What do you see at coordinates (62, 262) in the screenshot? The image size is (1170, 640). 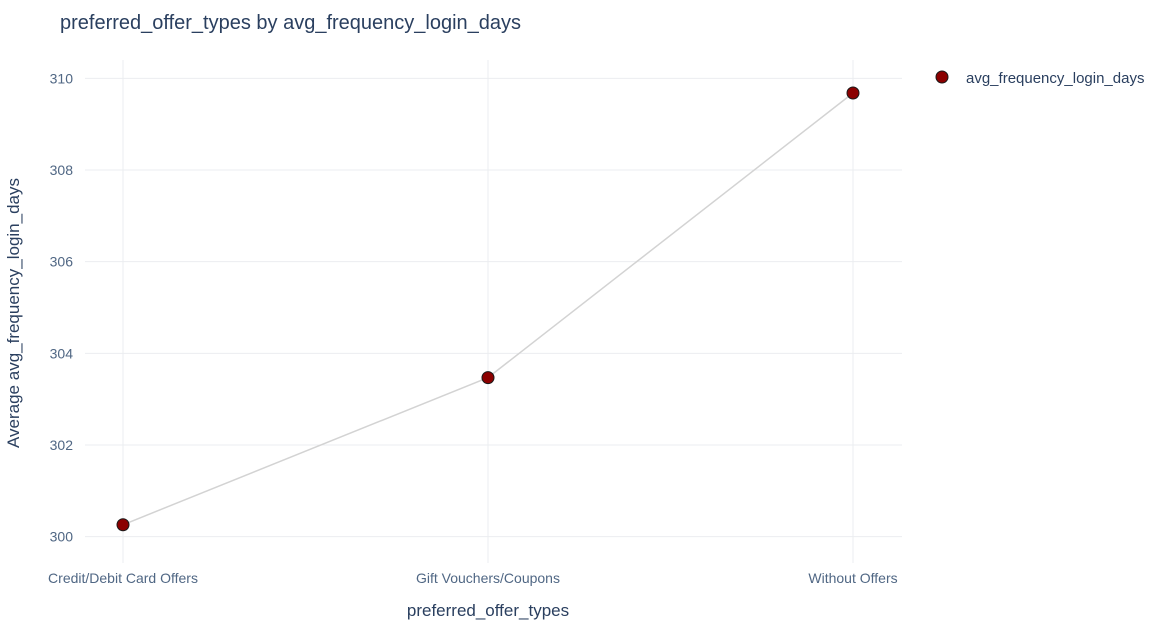 I see `y-tick-label: 306` at bounding box center [62, 262].